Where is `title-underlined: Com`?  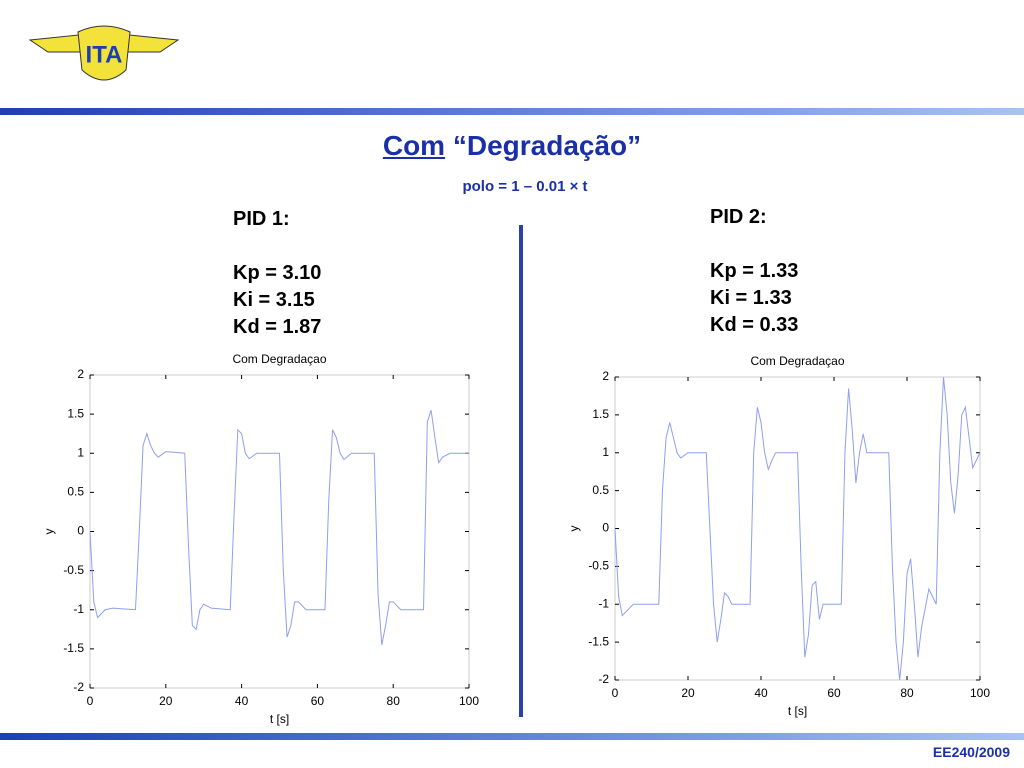 title-underlined: Com is located at coordinates (414, 145).